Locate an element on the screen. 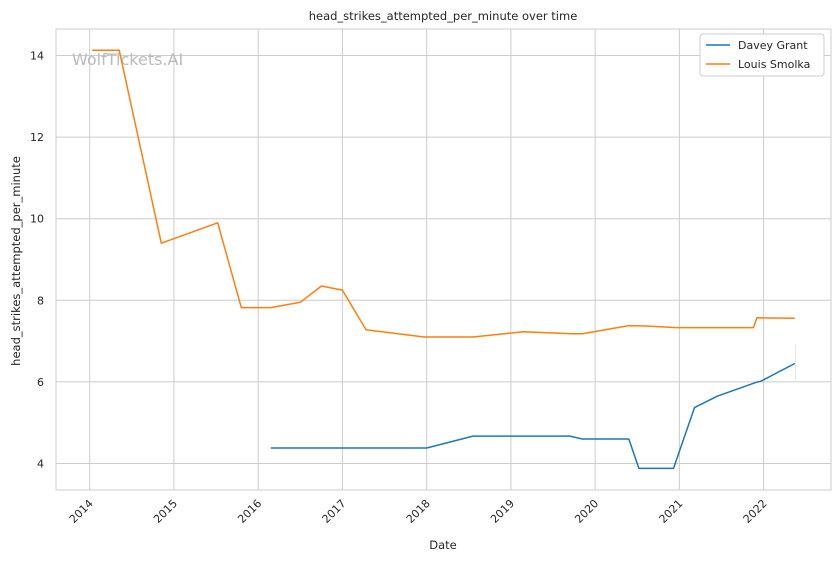  legend-box is located at coordinates (762, 55).